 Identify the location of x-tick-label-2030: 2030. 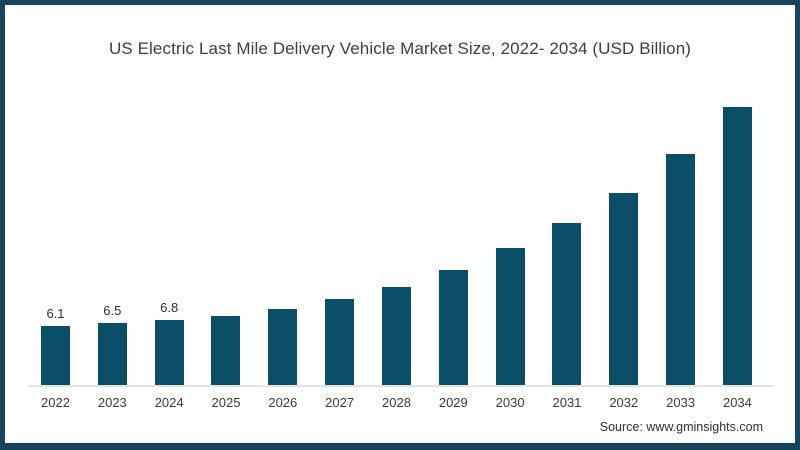
(510, 402).